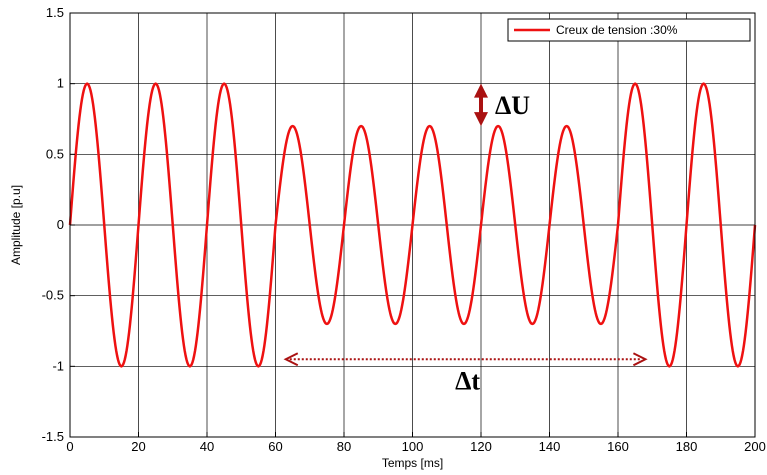  I want to click on legend-box, so click(629, 30).